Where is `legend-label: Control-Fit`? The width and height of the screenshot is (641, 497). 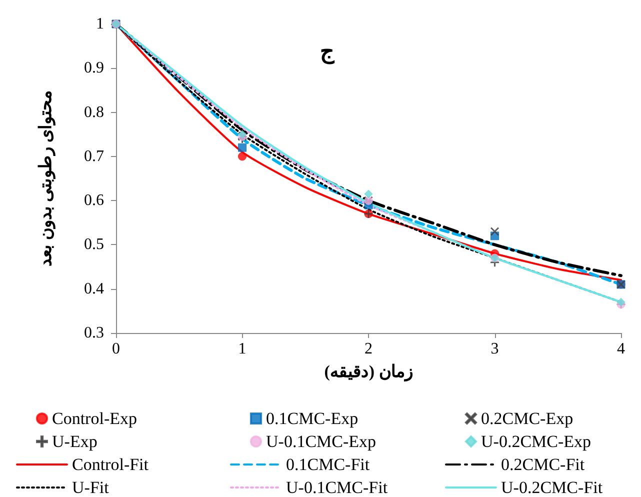 legend-label: Control-Fit is located at coordinates (110, 464).